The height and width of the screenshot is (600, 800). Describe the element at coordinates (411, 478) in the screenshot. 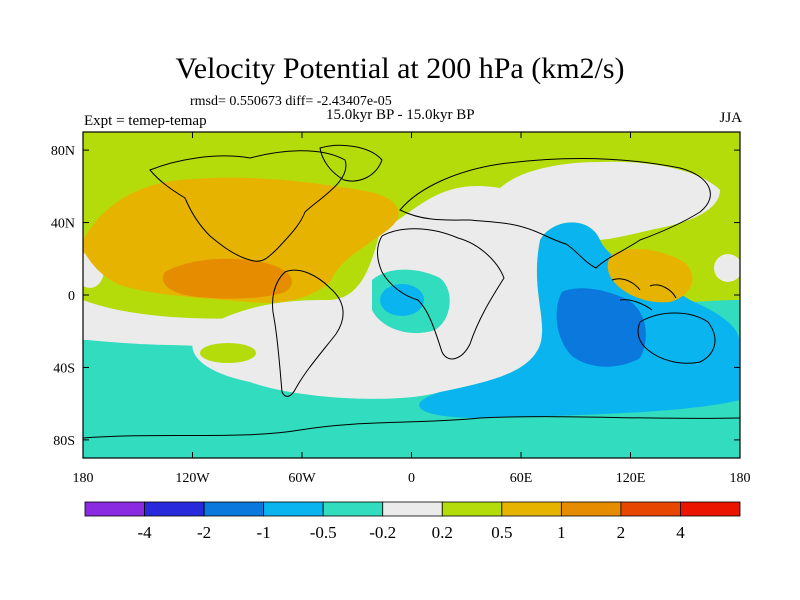

I see `x-tick-label: 0` at that location.